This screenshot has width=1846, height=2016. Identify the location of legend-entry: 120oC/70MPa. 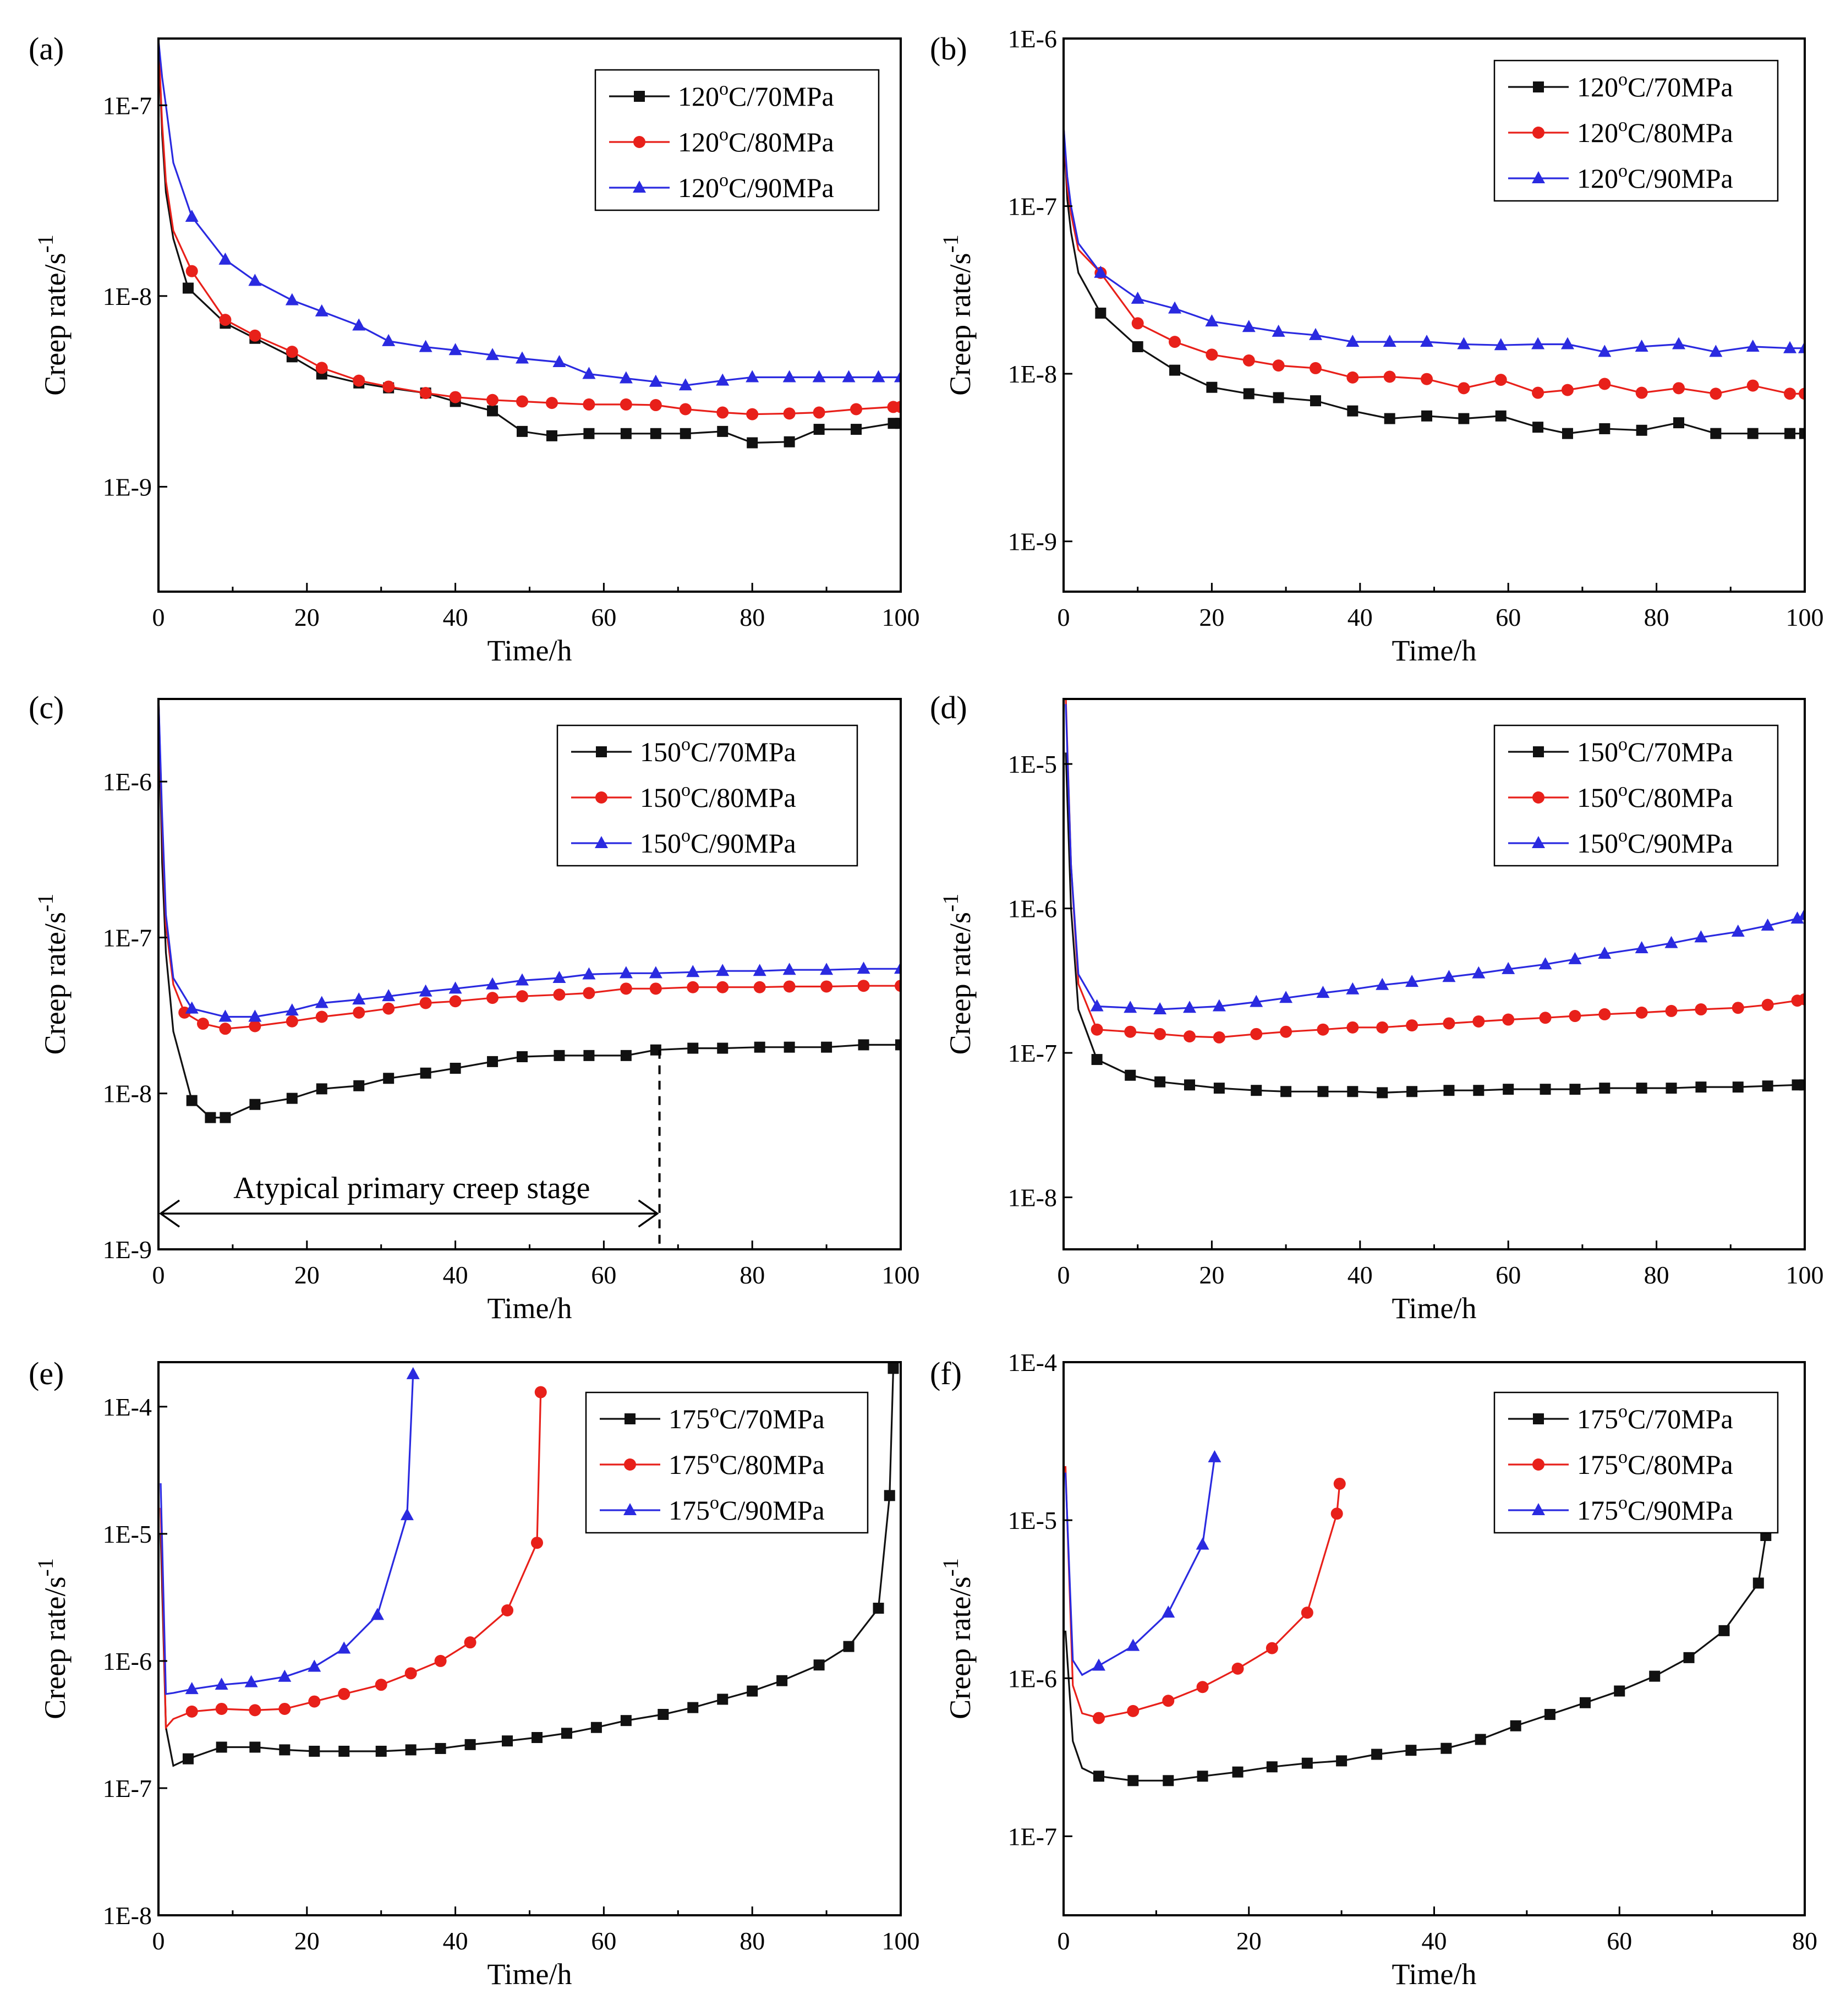
(1655, 86).